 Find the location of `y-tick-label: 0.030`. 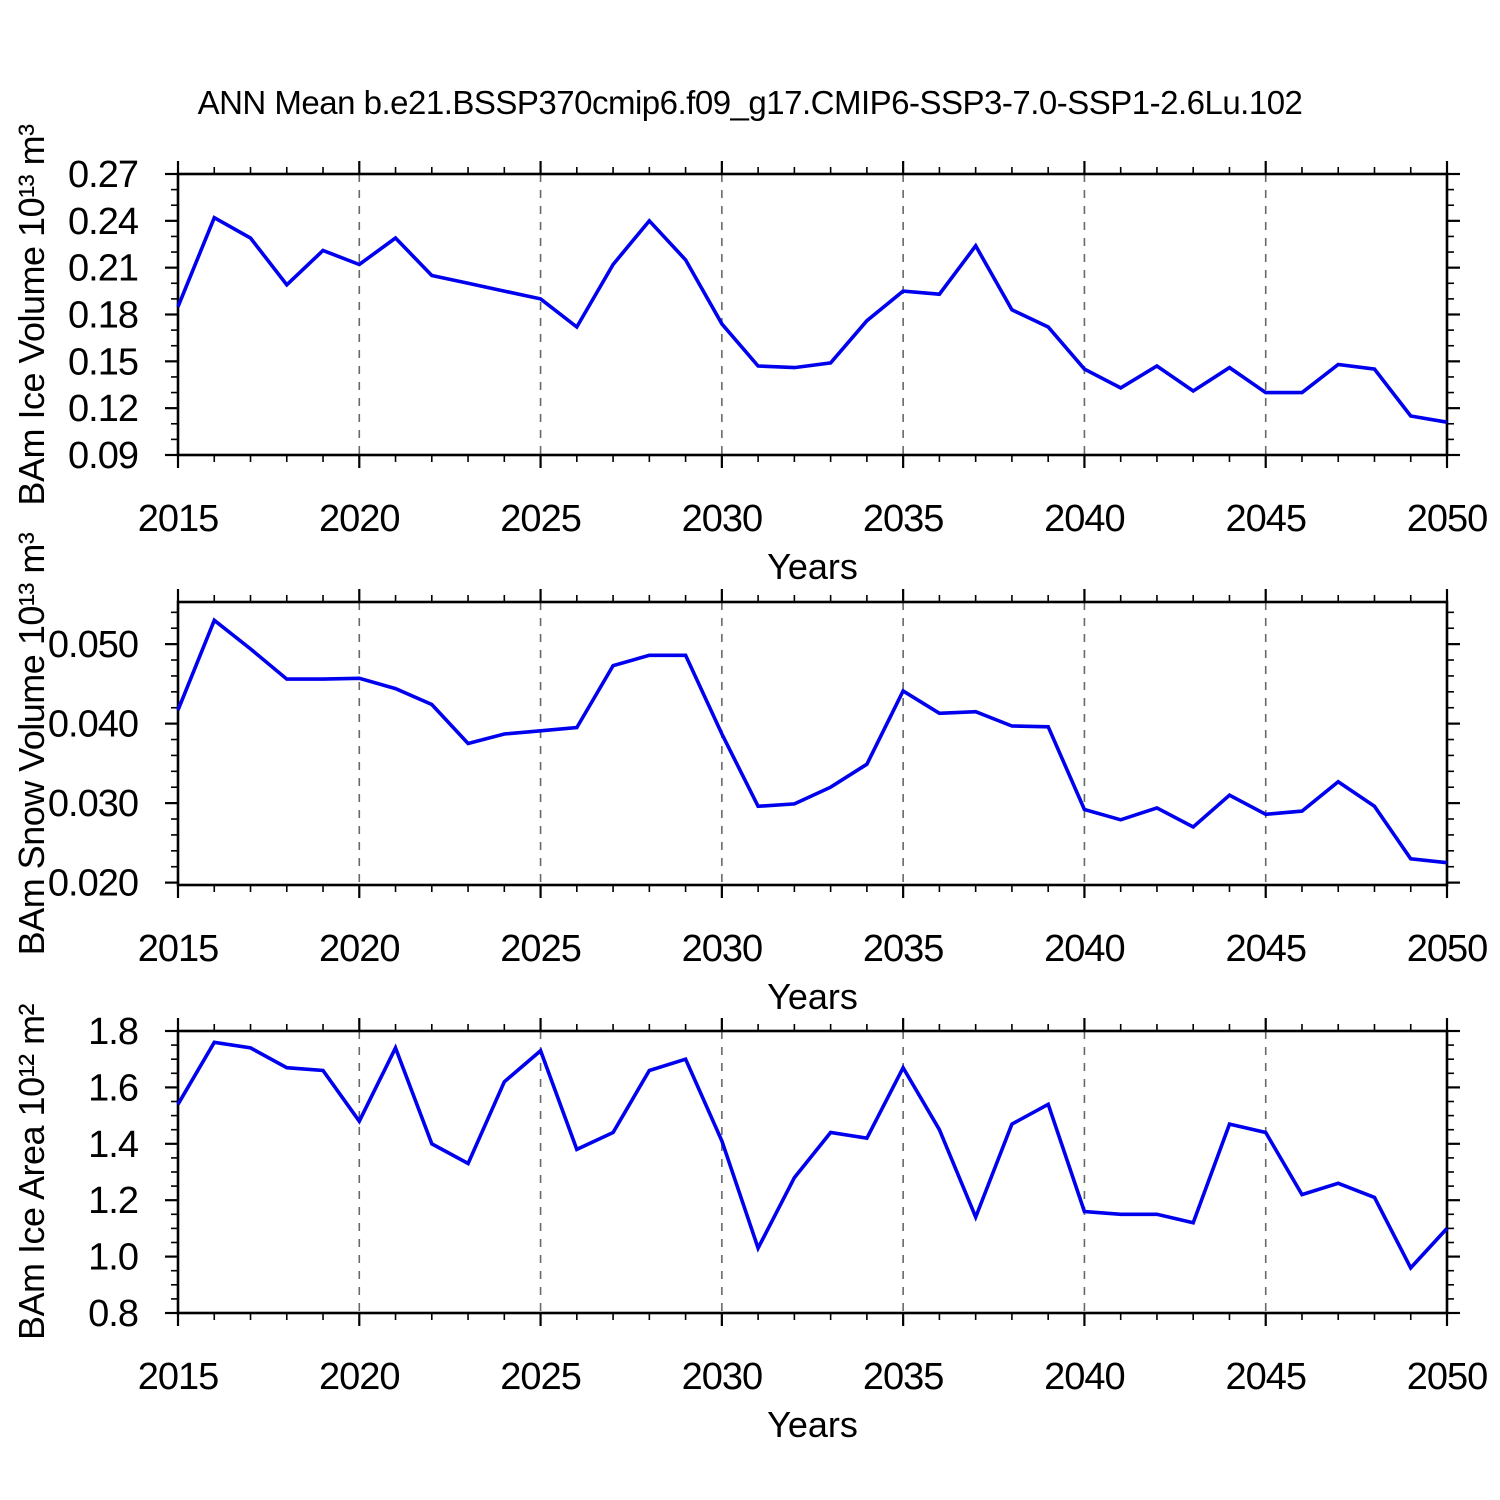

y-tick-label: 0.030 is located at coordinates (93, 804).